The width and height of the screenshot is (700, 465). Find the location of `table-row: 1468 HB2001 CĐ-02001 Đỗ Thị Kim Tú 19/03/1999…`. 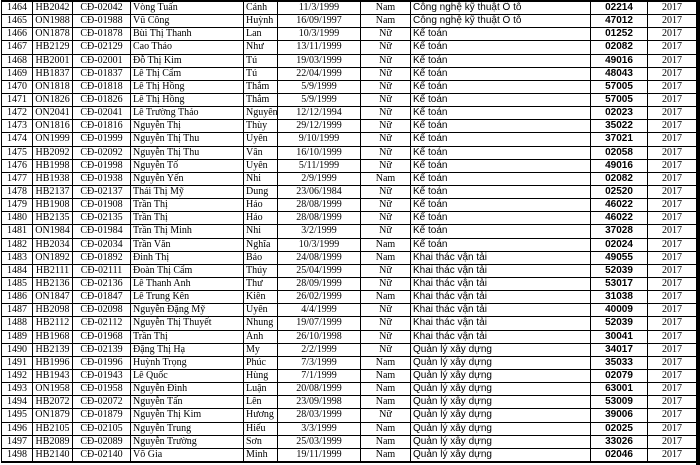

table-row: 1468 HB2001 CĐ-02001 Đỗ Thị Kim Tú 19/03/1999… is located at coordinates (349, 60).